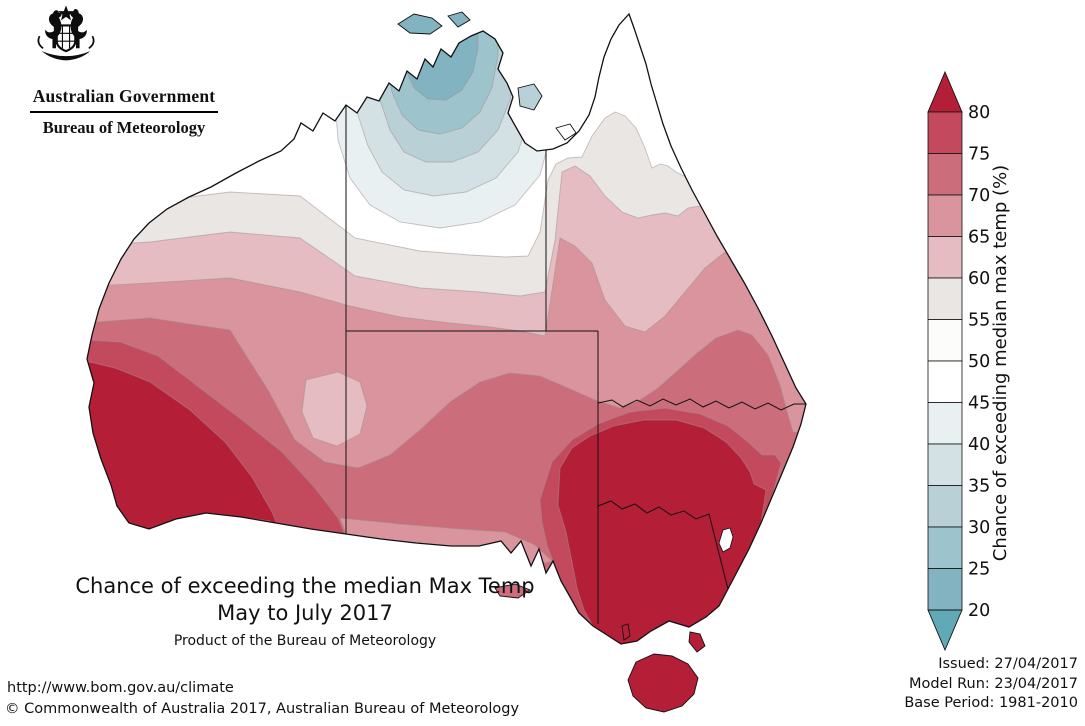 The width and height of the screenshot is (1085, 726). What do you see at coordinates (701, 404) in the screenshot?
I see `border-qld-nsw` at bounding box center [701, 404].